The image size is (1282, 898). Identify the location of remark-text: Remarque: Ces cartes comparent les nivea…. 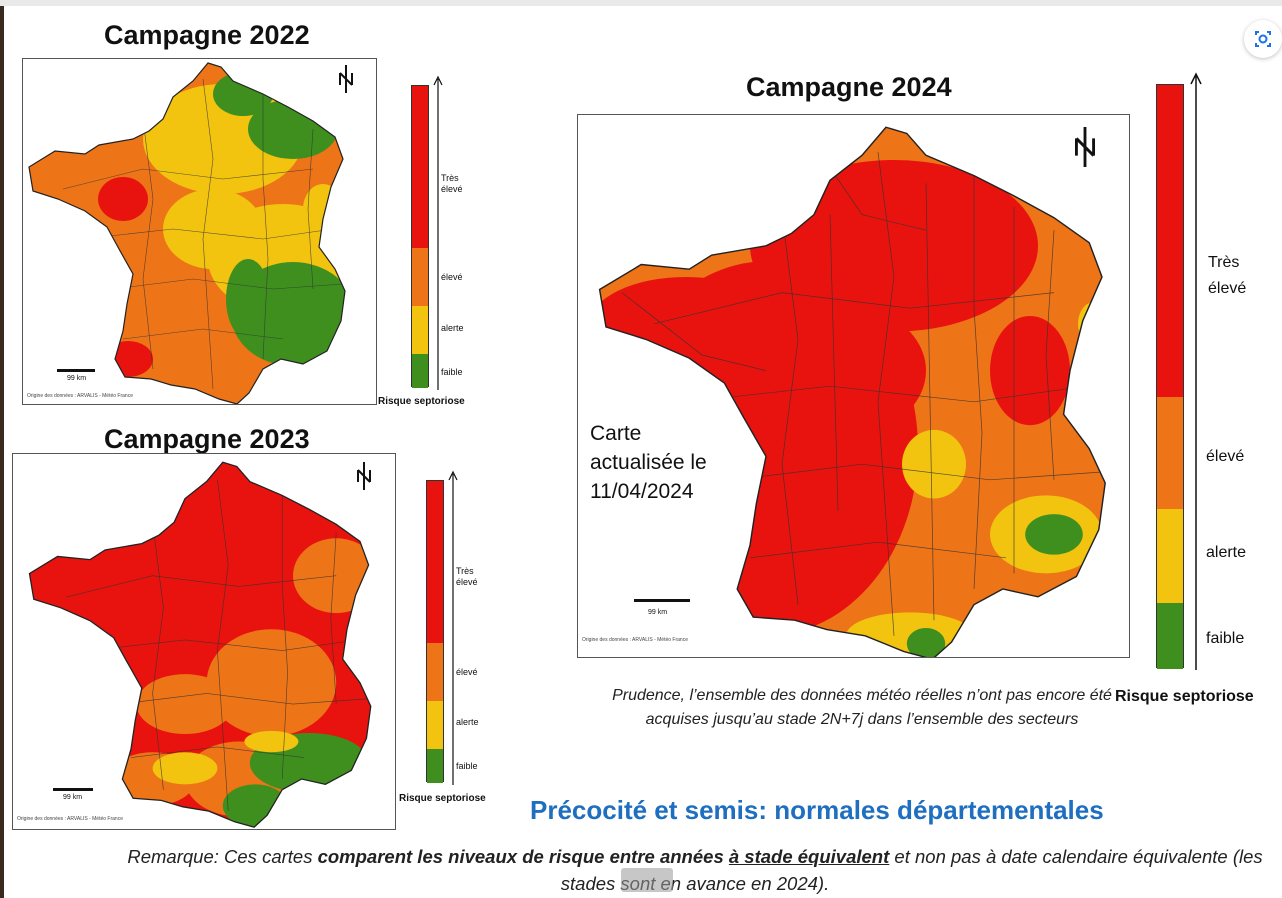
(695, 870).